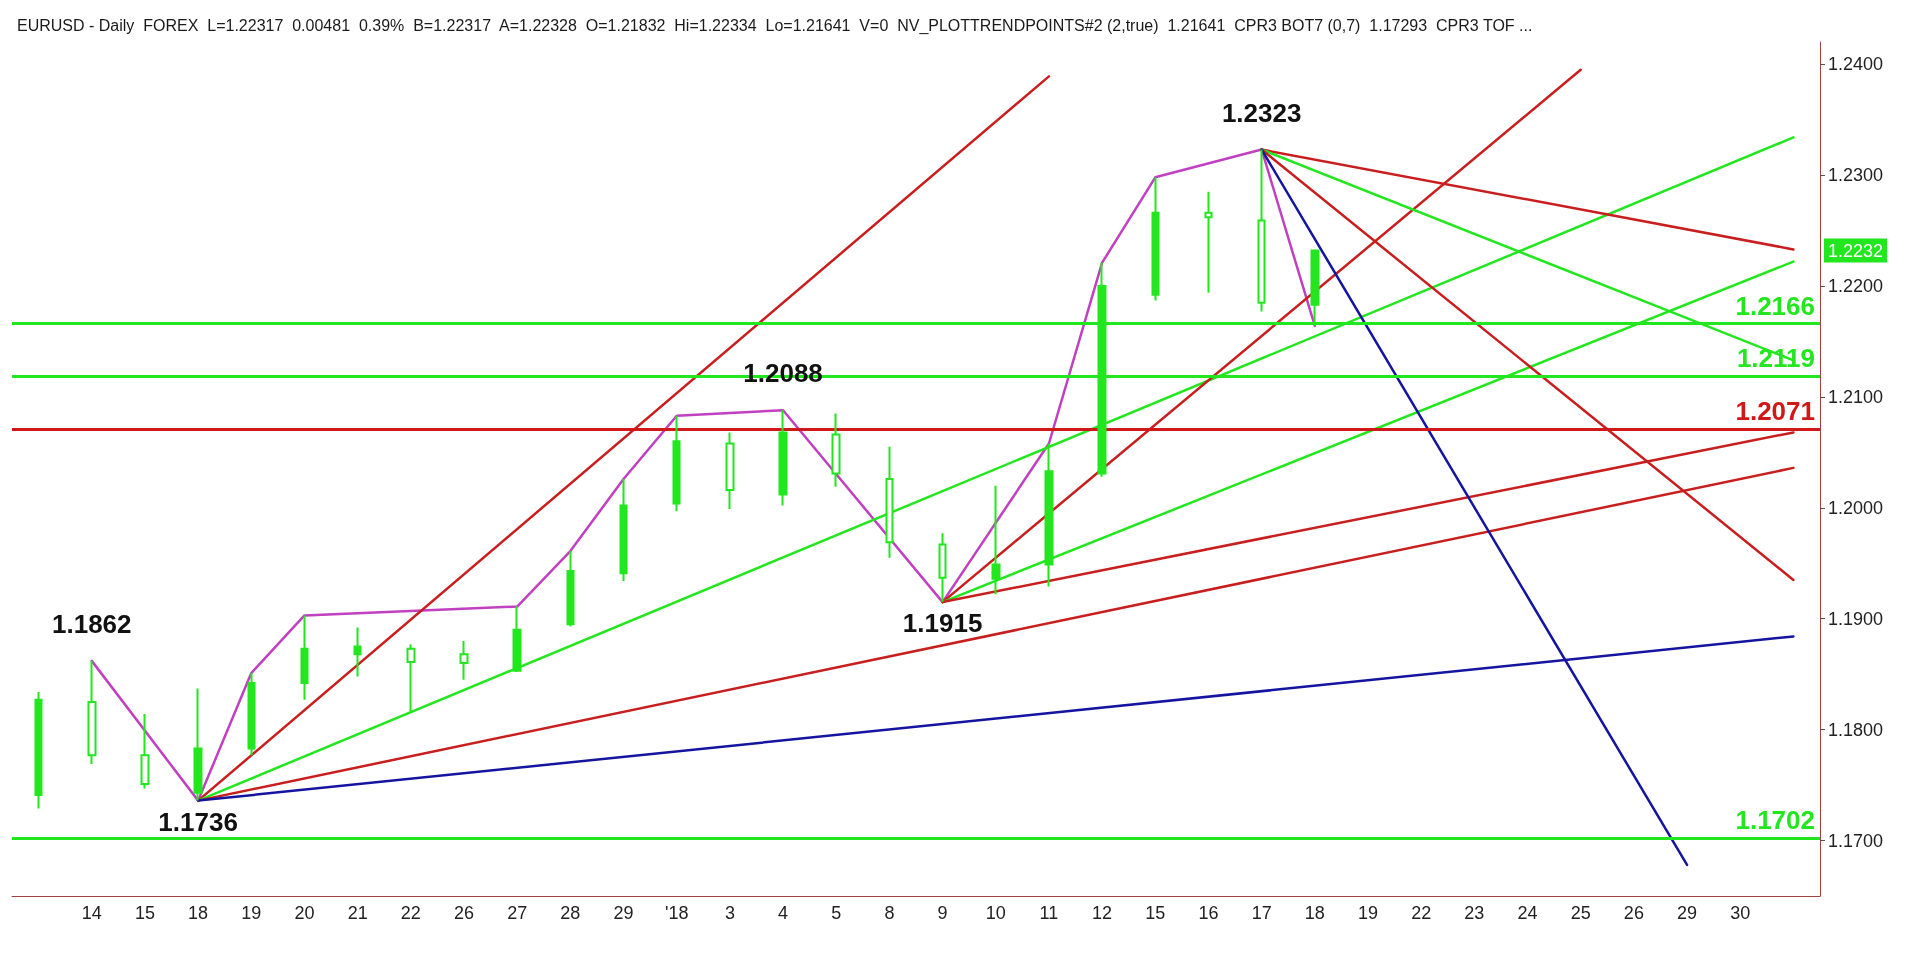 This screenshot has height=964, width=1920. Describe the element at coordinates (1474, 913) in the screenshot. I see `x-tick-label: 23` at that location.